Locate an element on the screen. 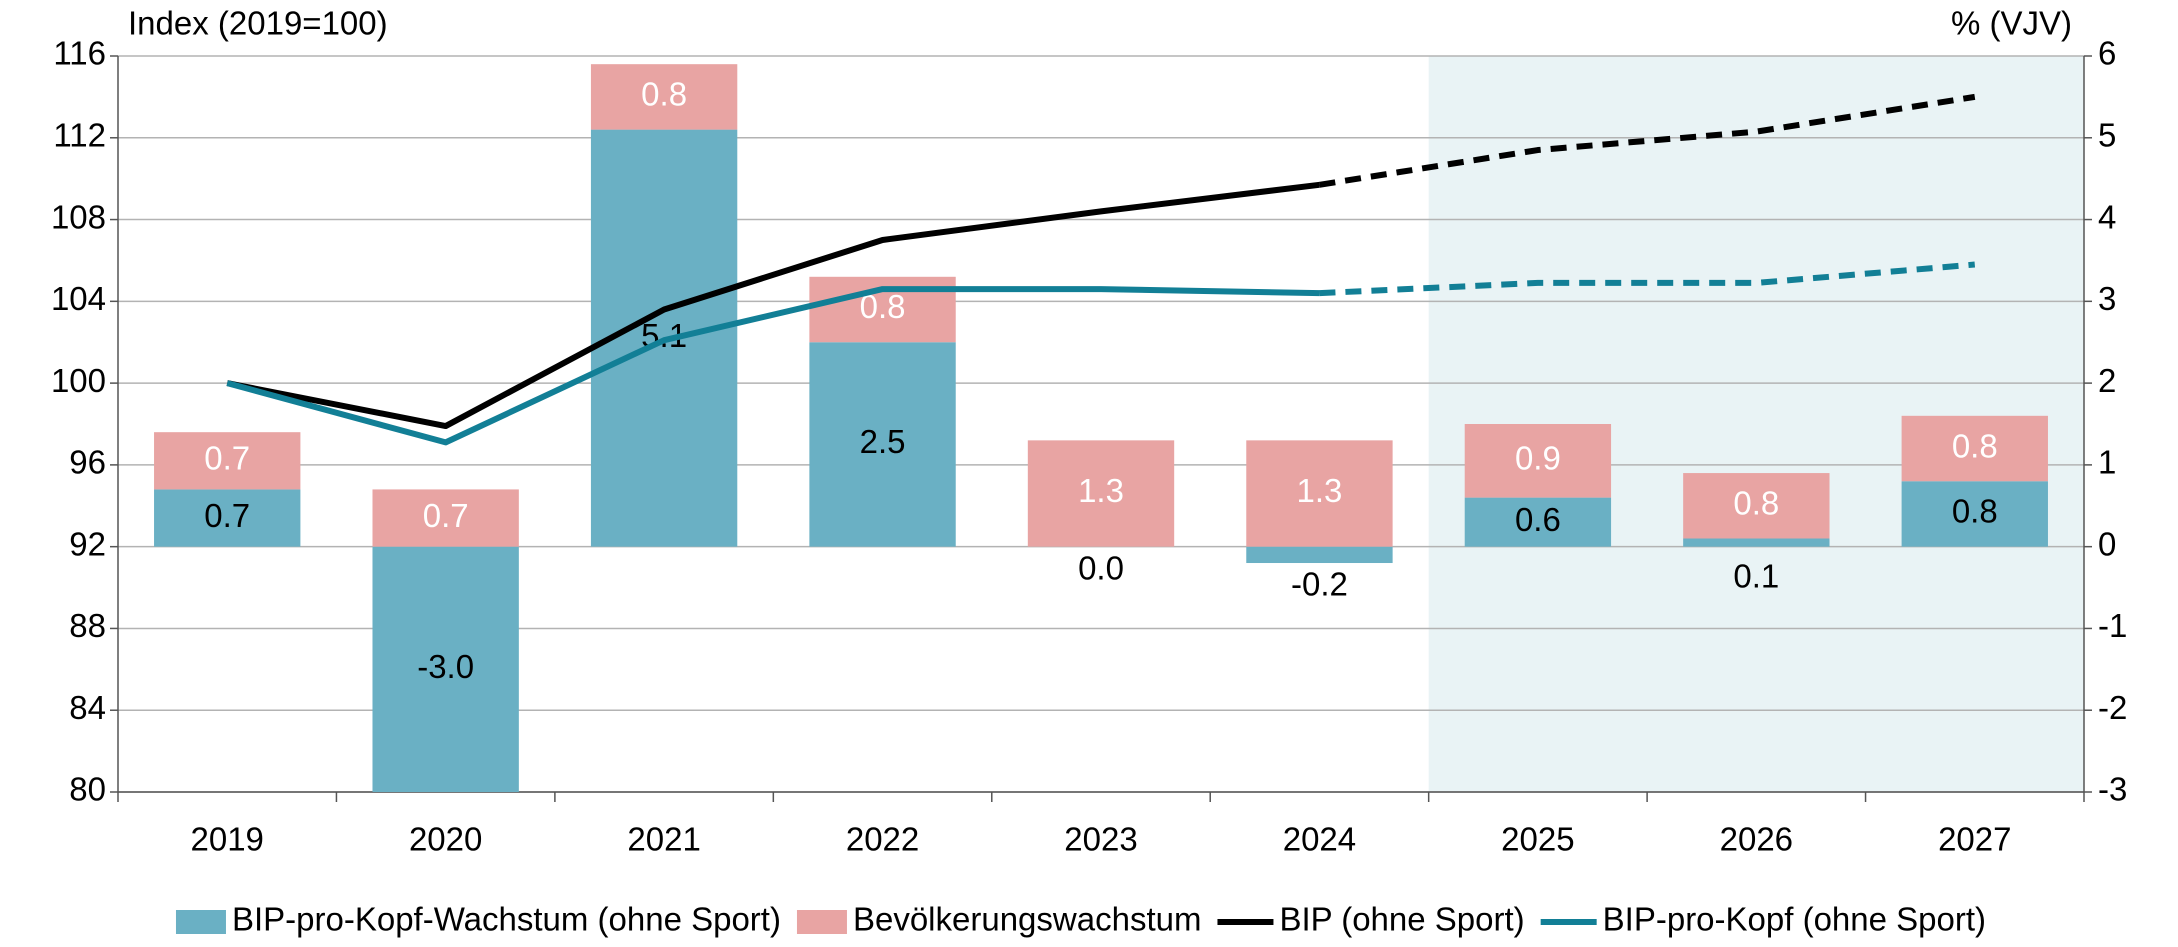  y2-tick-label: 6 is located at coordinates (2107, 53).